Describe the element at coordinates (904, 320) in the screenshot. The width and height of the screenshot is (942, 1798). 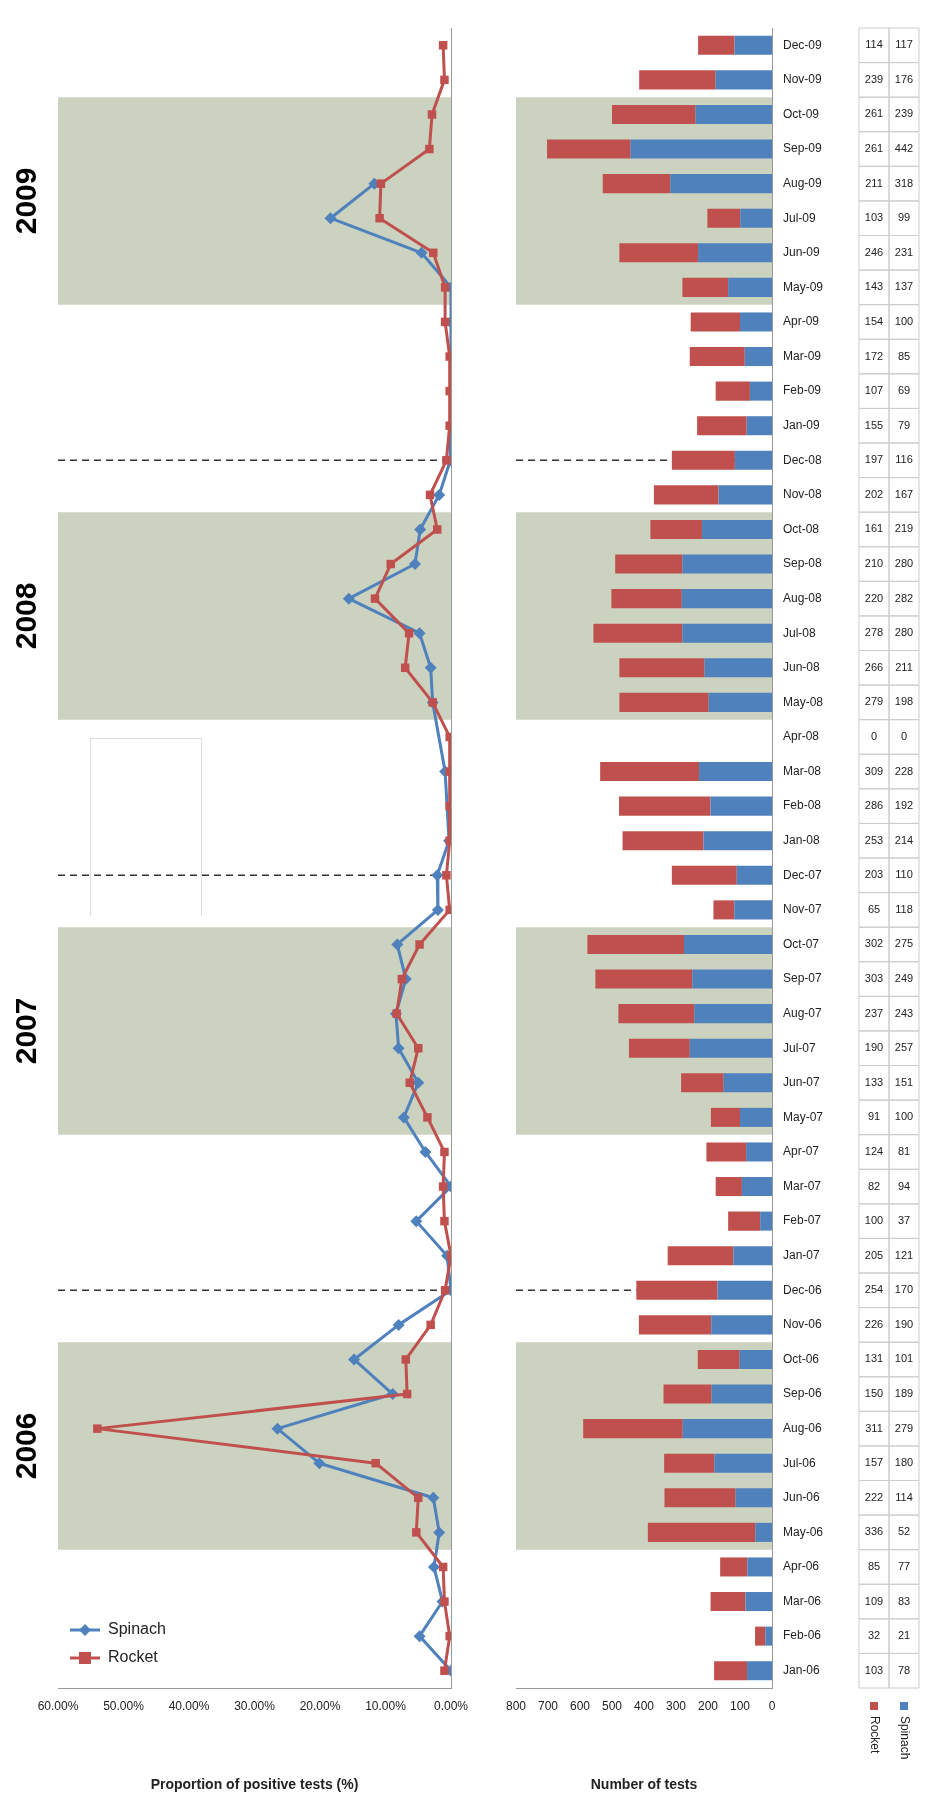
I see `data-label: 100` at that location.